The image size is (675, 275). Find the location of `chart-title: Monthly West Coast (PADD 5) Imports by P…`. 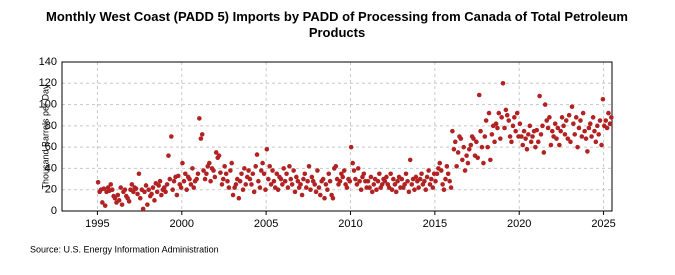

chart-title: Monthly West Coast (PADD 5) Imports by P… is located at coordinates (337, 24).